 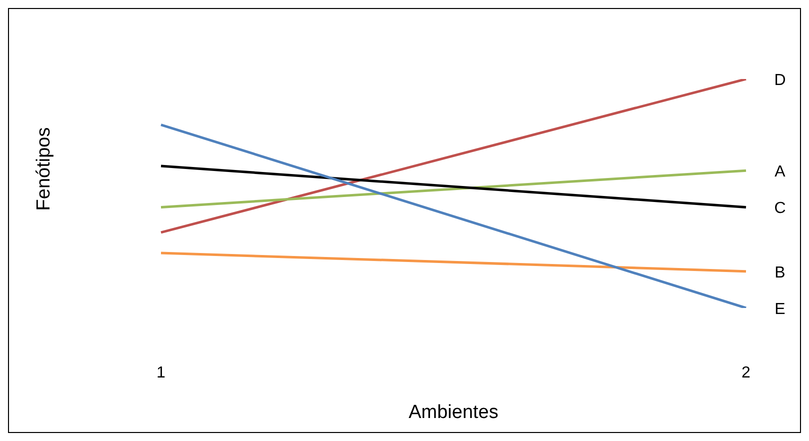 I want to click on x-tick-label: 1, so click(x=161, y=373).